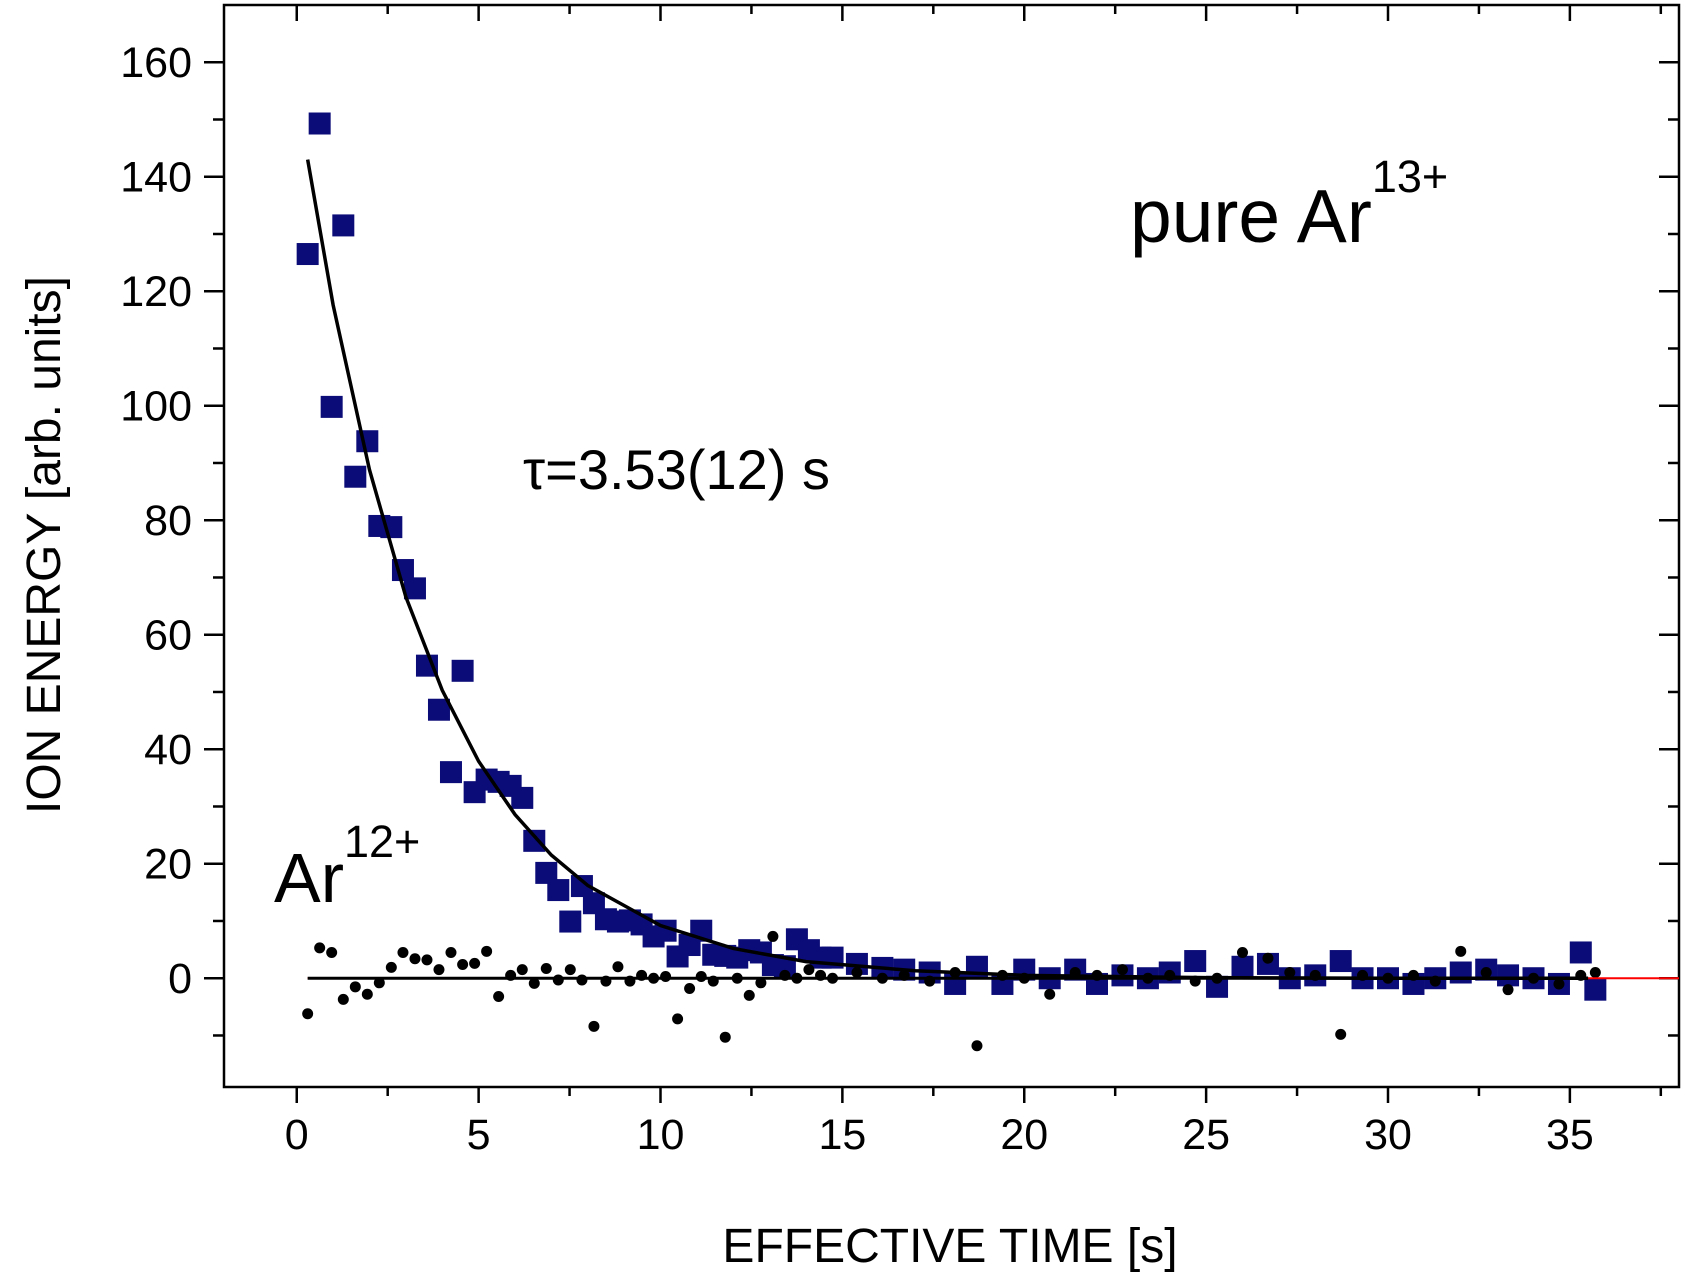  What do you see at coordinates (168, 636) in the screenshot?
I see `y-tick-label: 60` at bounding box center [168, 636].